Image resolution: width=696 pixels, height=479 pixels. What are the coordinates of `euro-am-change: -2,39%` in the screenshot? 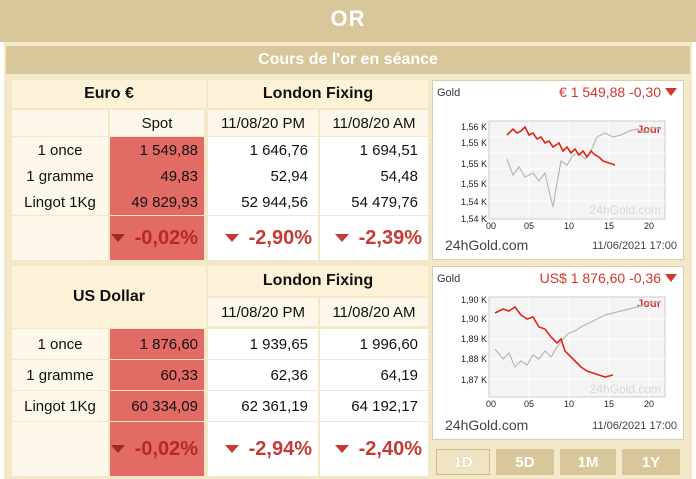 It's located at (374, 238).